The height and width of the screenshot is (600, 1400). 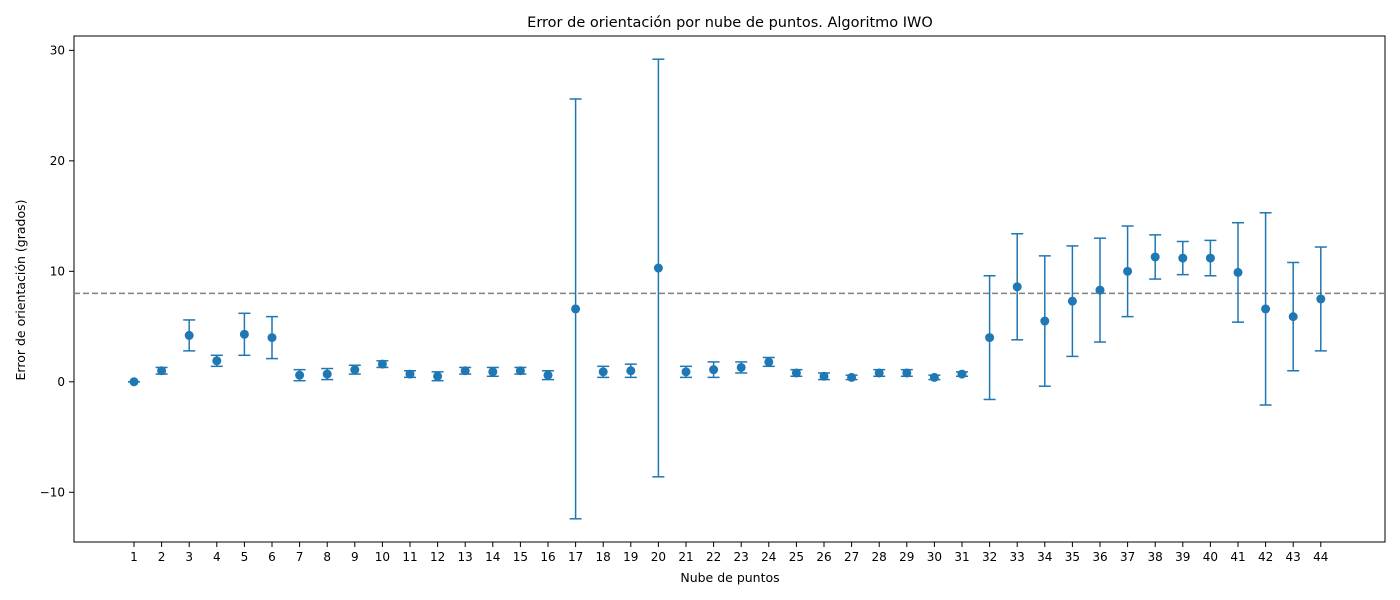 What do you see at coordinates (61, 382) in the screenshot?
I see `y-tick-label: 0` at bounding box center [61, 382].